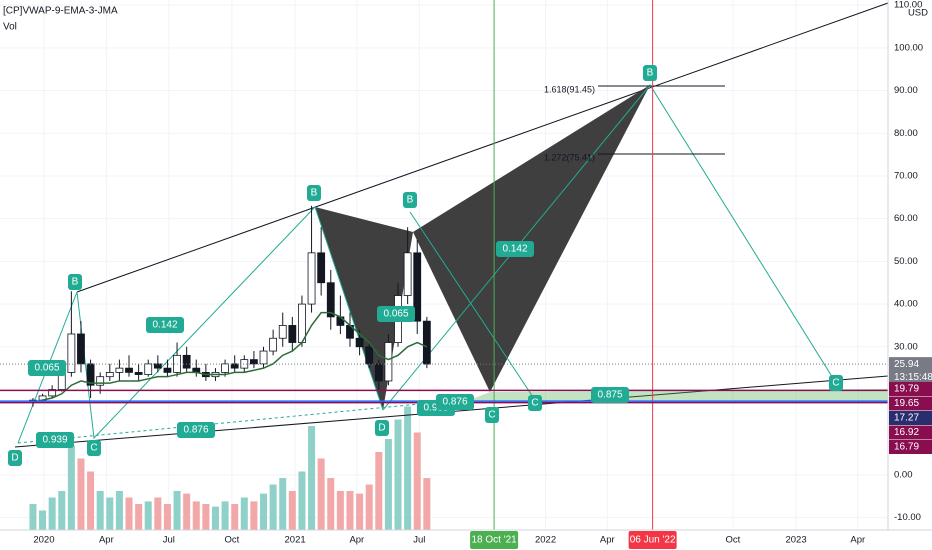 The image size is (932, 550). Describe the element at coordinates (675, 396) in the screenshot. I see `zone` at that location.